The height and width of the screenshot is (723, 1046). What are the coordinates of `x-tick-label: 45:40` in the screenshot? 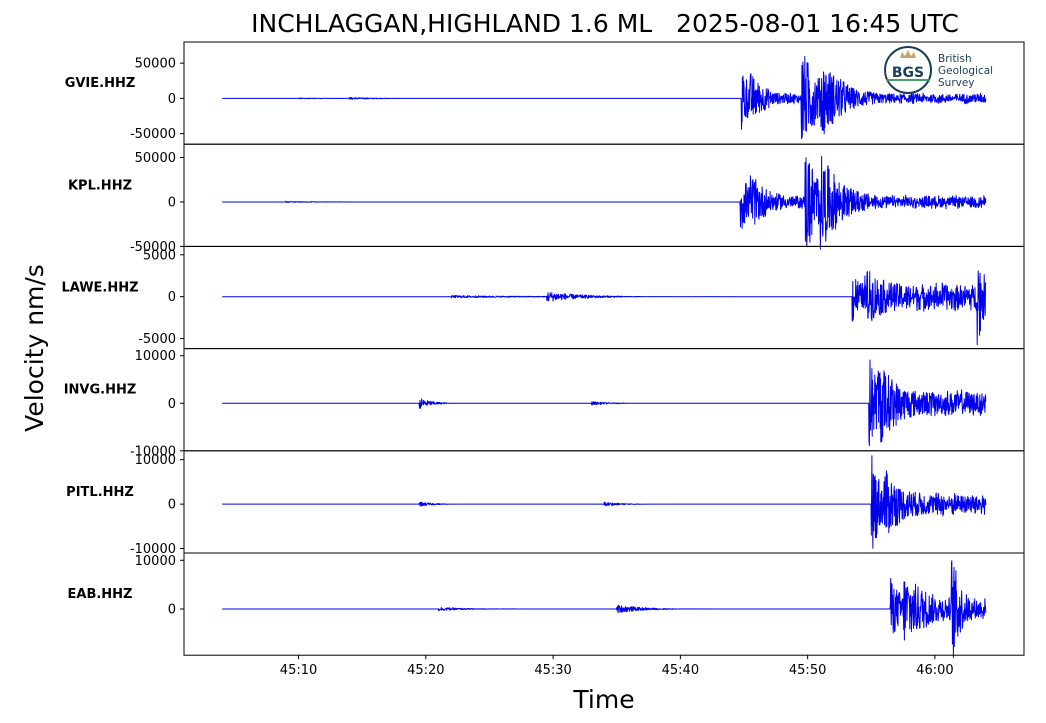 It's located at (680, 670).